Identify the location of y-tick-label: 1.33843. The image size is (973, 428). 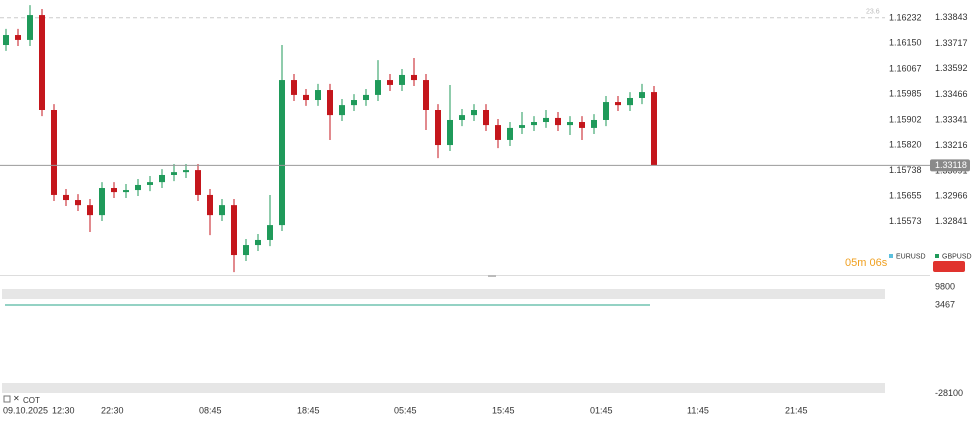
(951, 17).